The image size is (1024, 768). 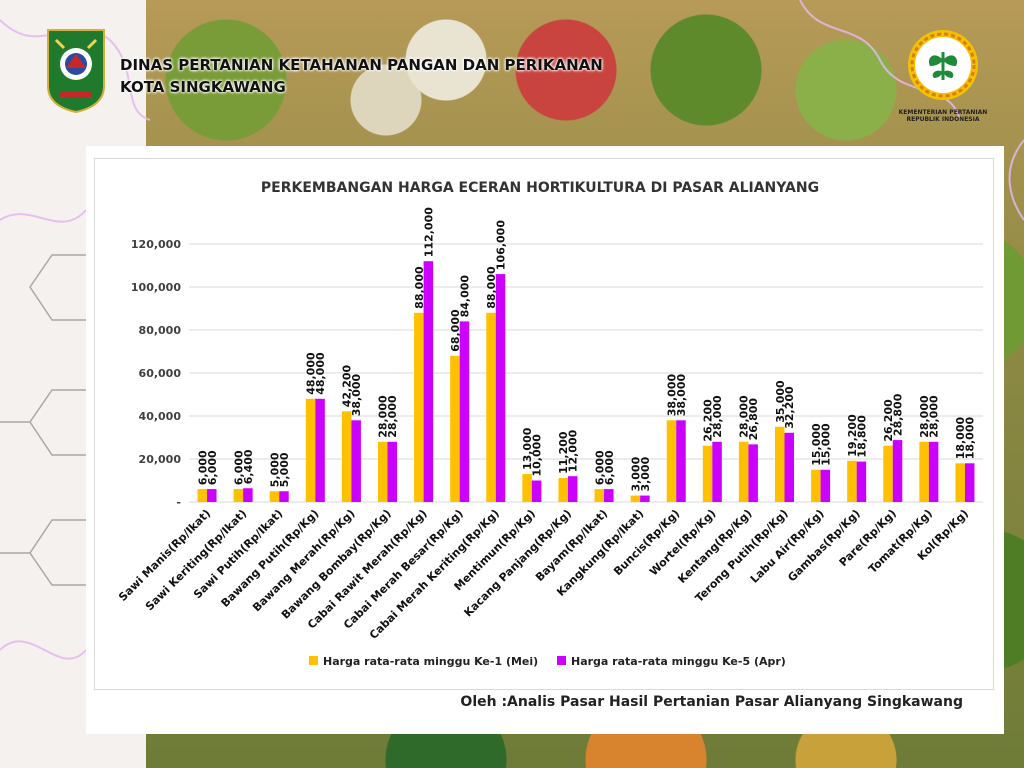 What do you see at coordinates (789, 407) in the screenshot?
I see `data-label: 32,200` at bounding box center [789, 407].